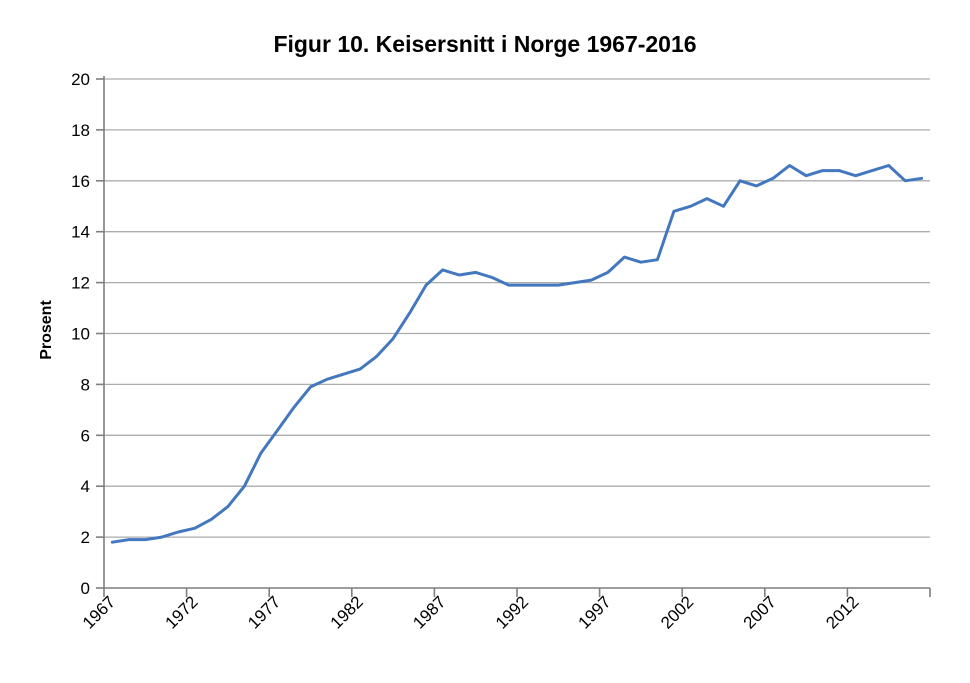  I want to click on x-tick-label: 1992, so click(512, 612).